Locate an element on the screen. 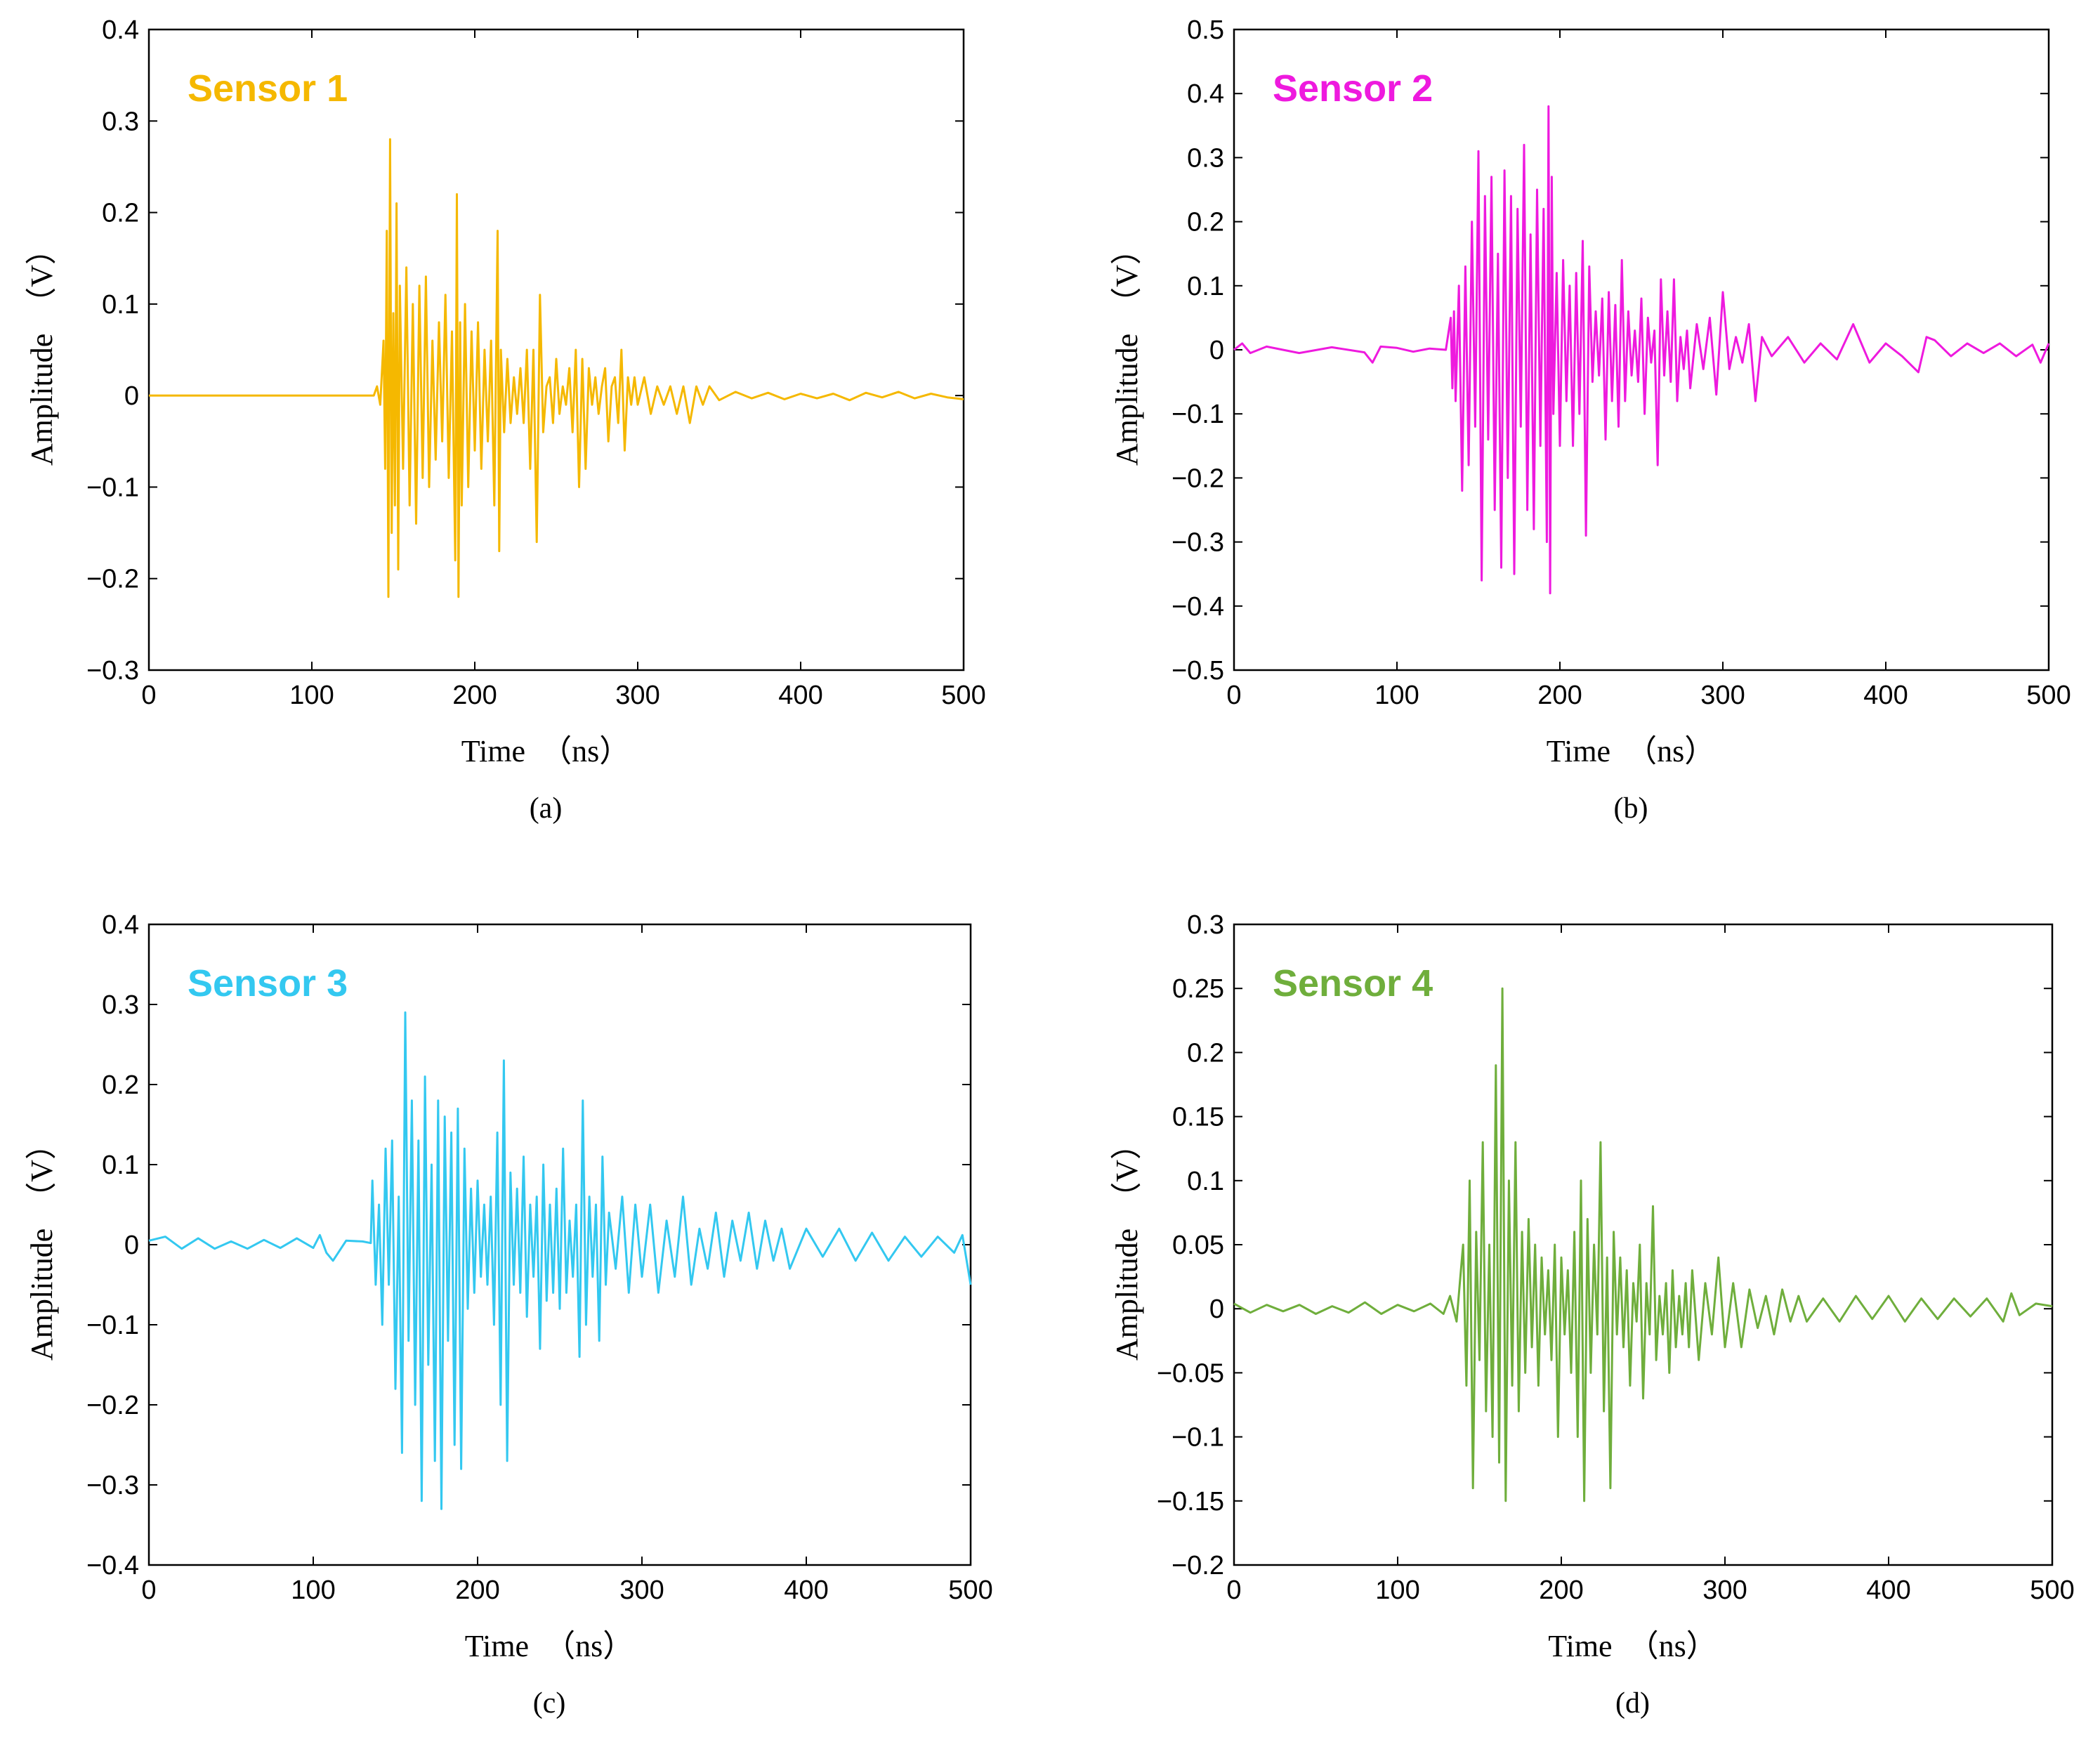 The image size is (2100, 1742). y-tick-label: −0.05 is located at coordinates (1190, 1373).